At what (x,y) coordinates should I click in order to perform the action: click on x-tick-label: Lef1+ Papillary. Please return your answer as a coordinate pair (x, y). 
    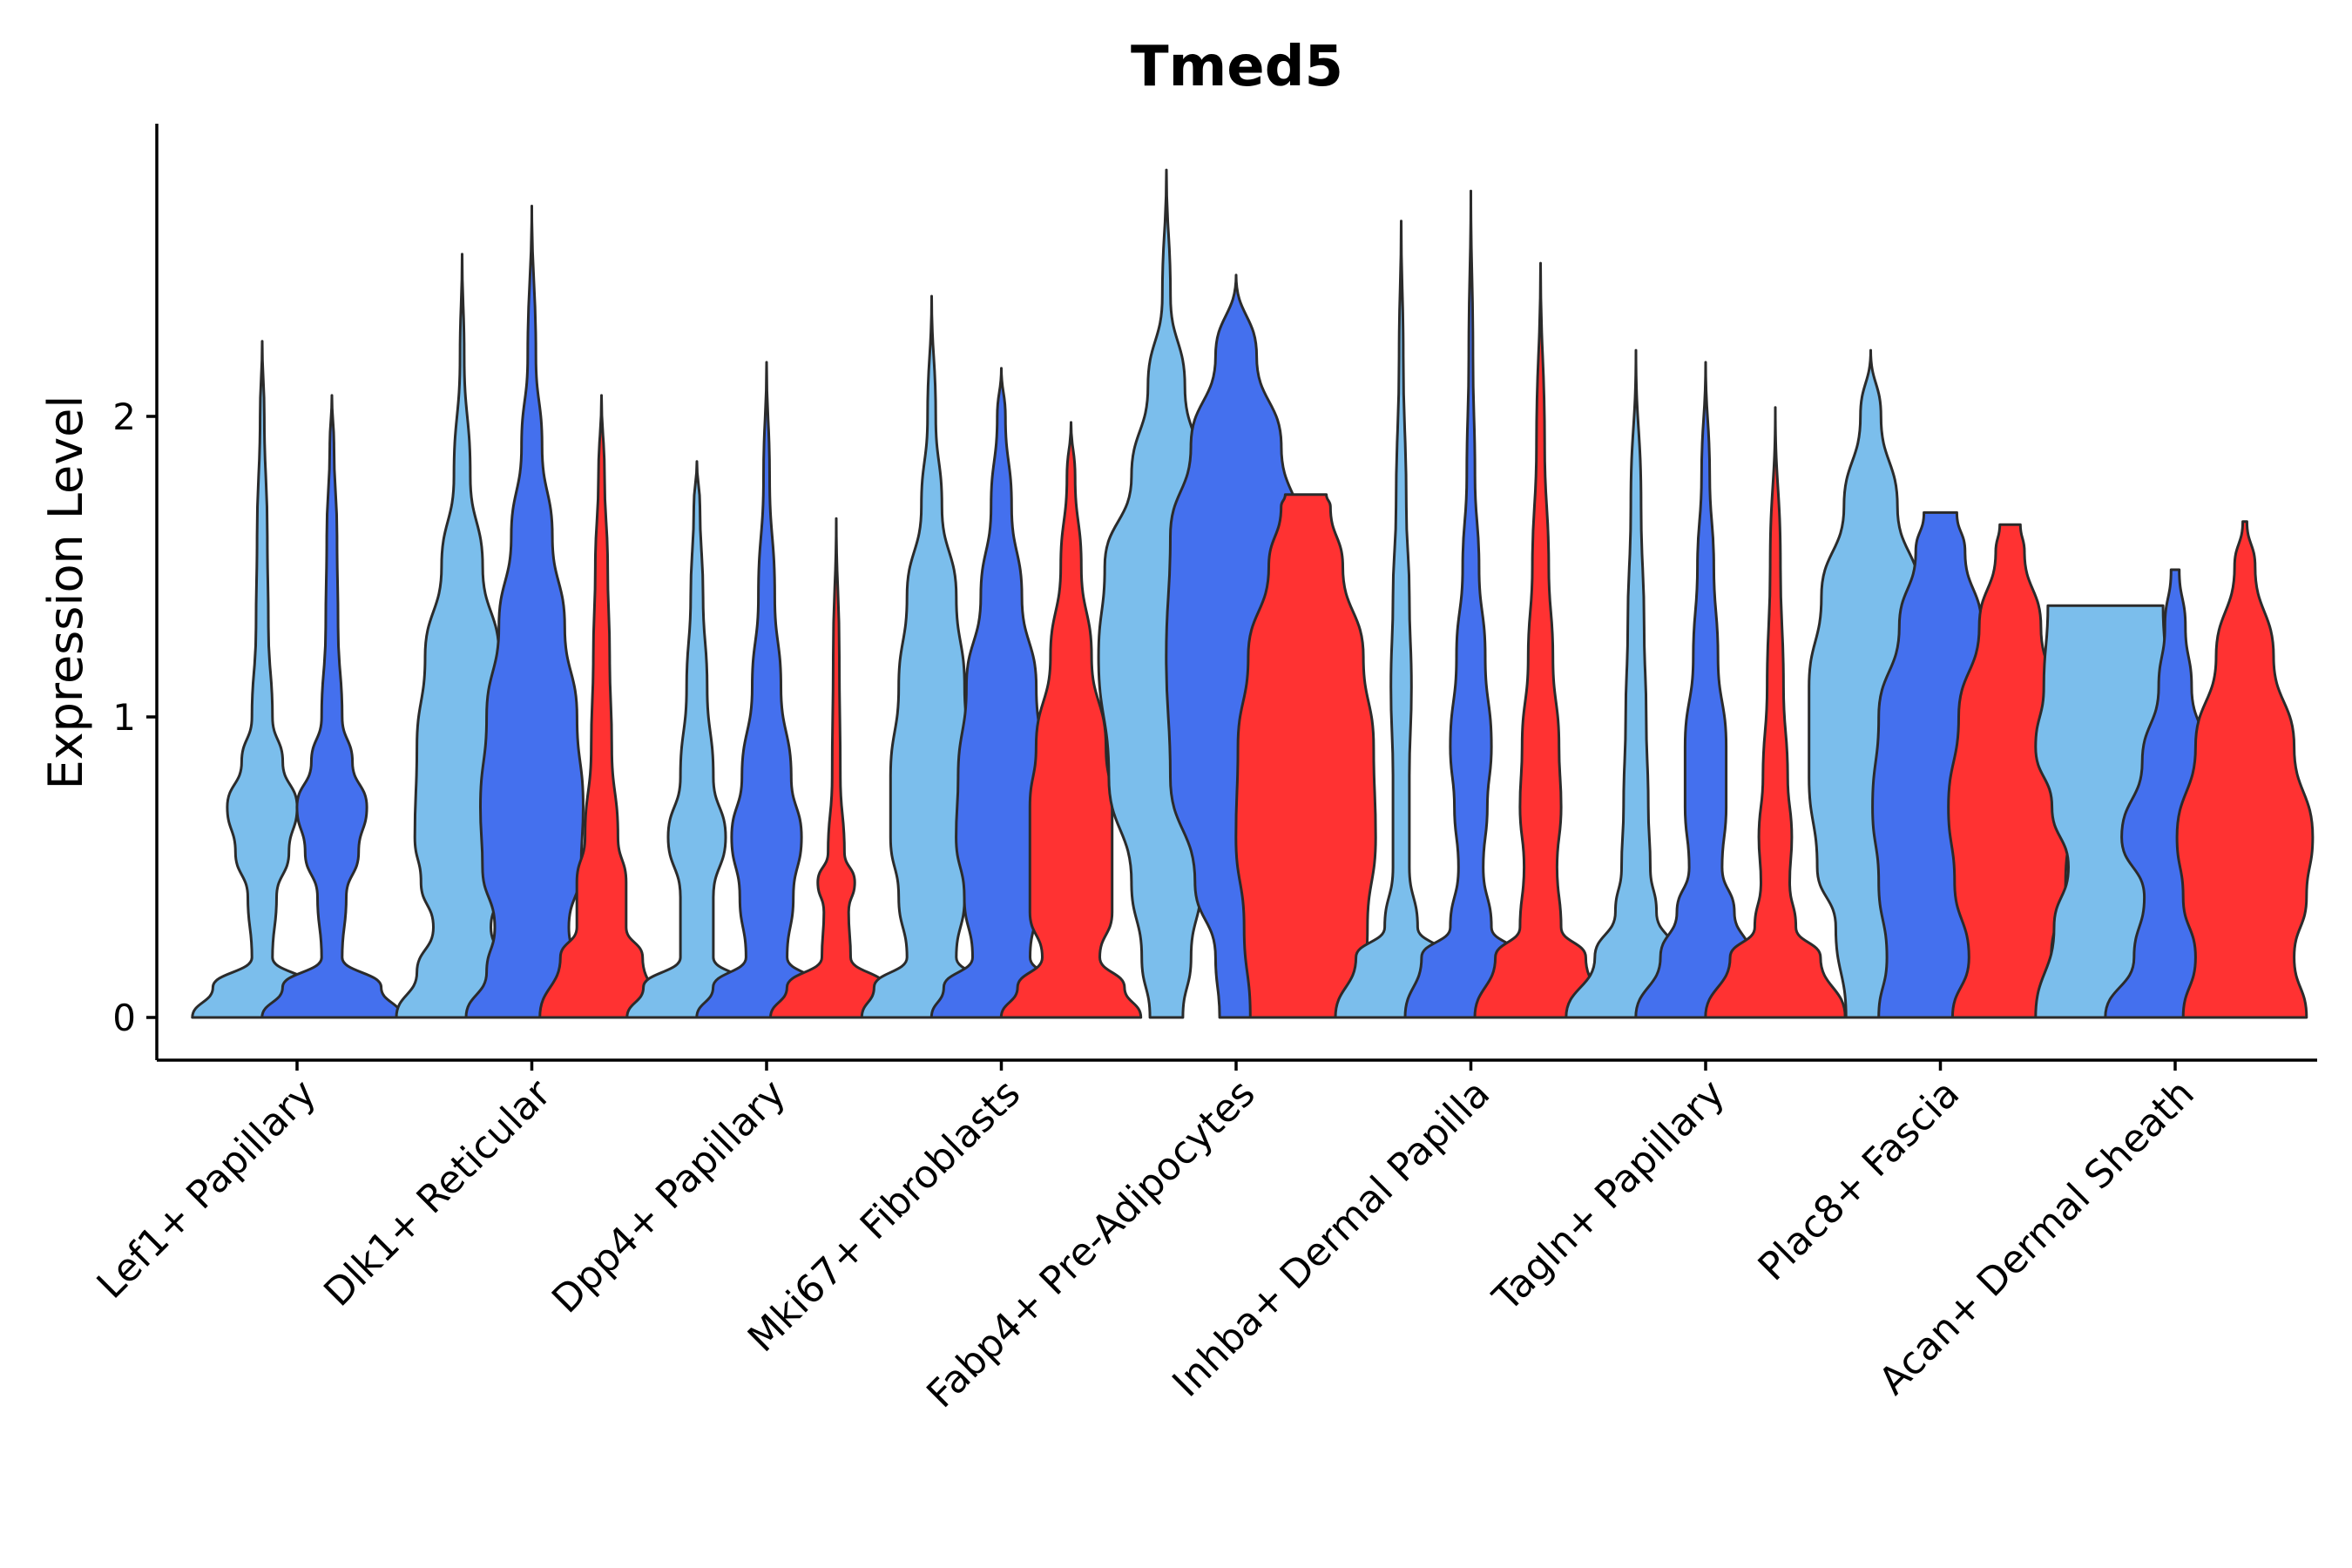
    Looking at the image, I should click on (207, 1189).